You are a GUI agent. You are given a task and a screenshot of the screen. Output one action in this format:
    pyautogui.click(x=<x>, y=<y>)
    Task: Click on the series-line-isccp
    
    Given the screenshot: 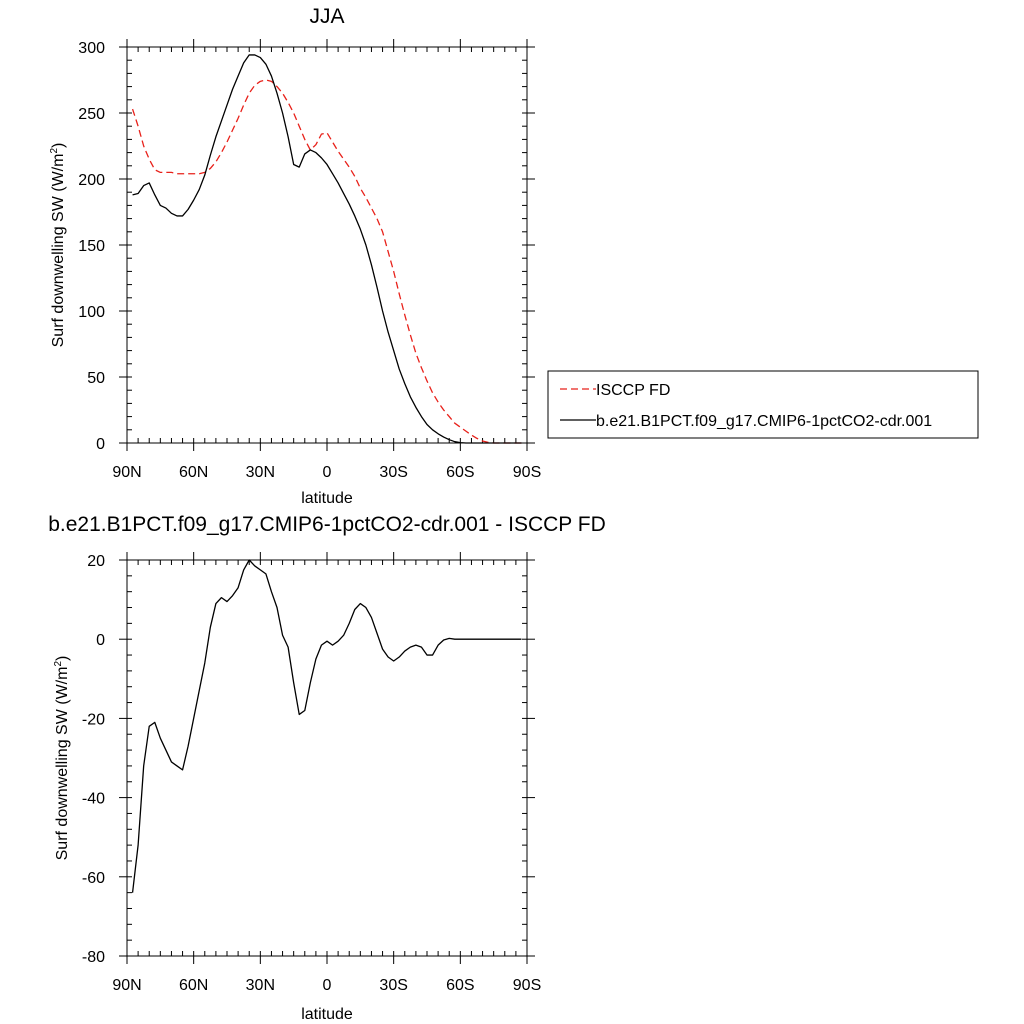 What is the action you would take?
    pyautogui.click(x=326, y=261)
    